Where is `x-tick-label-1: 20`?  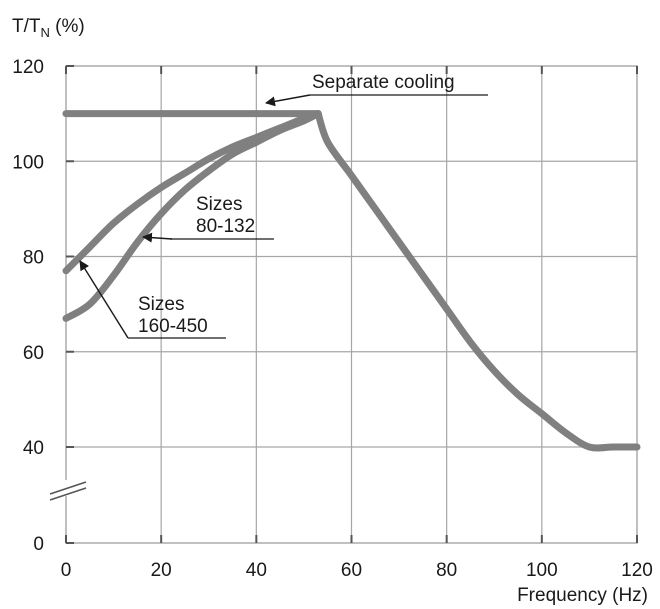 x-tick-label-1: 20 is located at coordinates (161, 570).